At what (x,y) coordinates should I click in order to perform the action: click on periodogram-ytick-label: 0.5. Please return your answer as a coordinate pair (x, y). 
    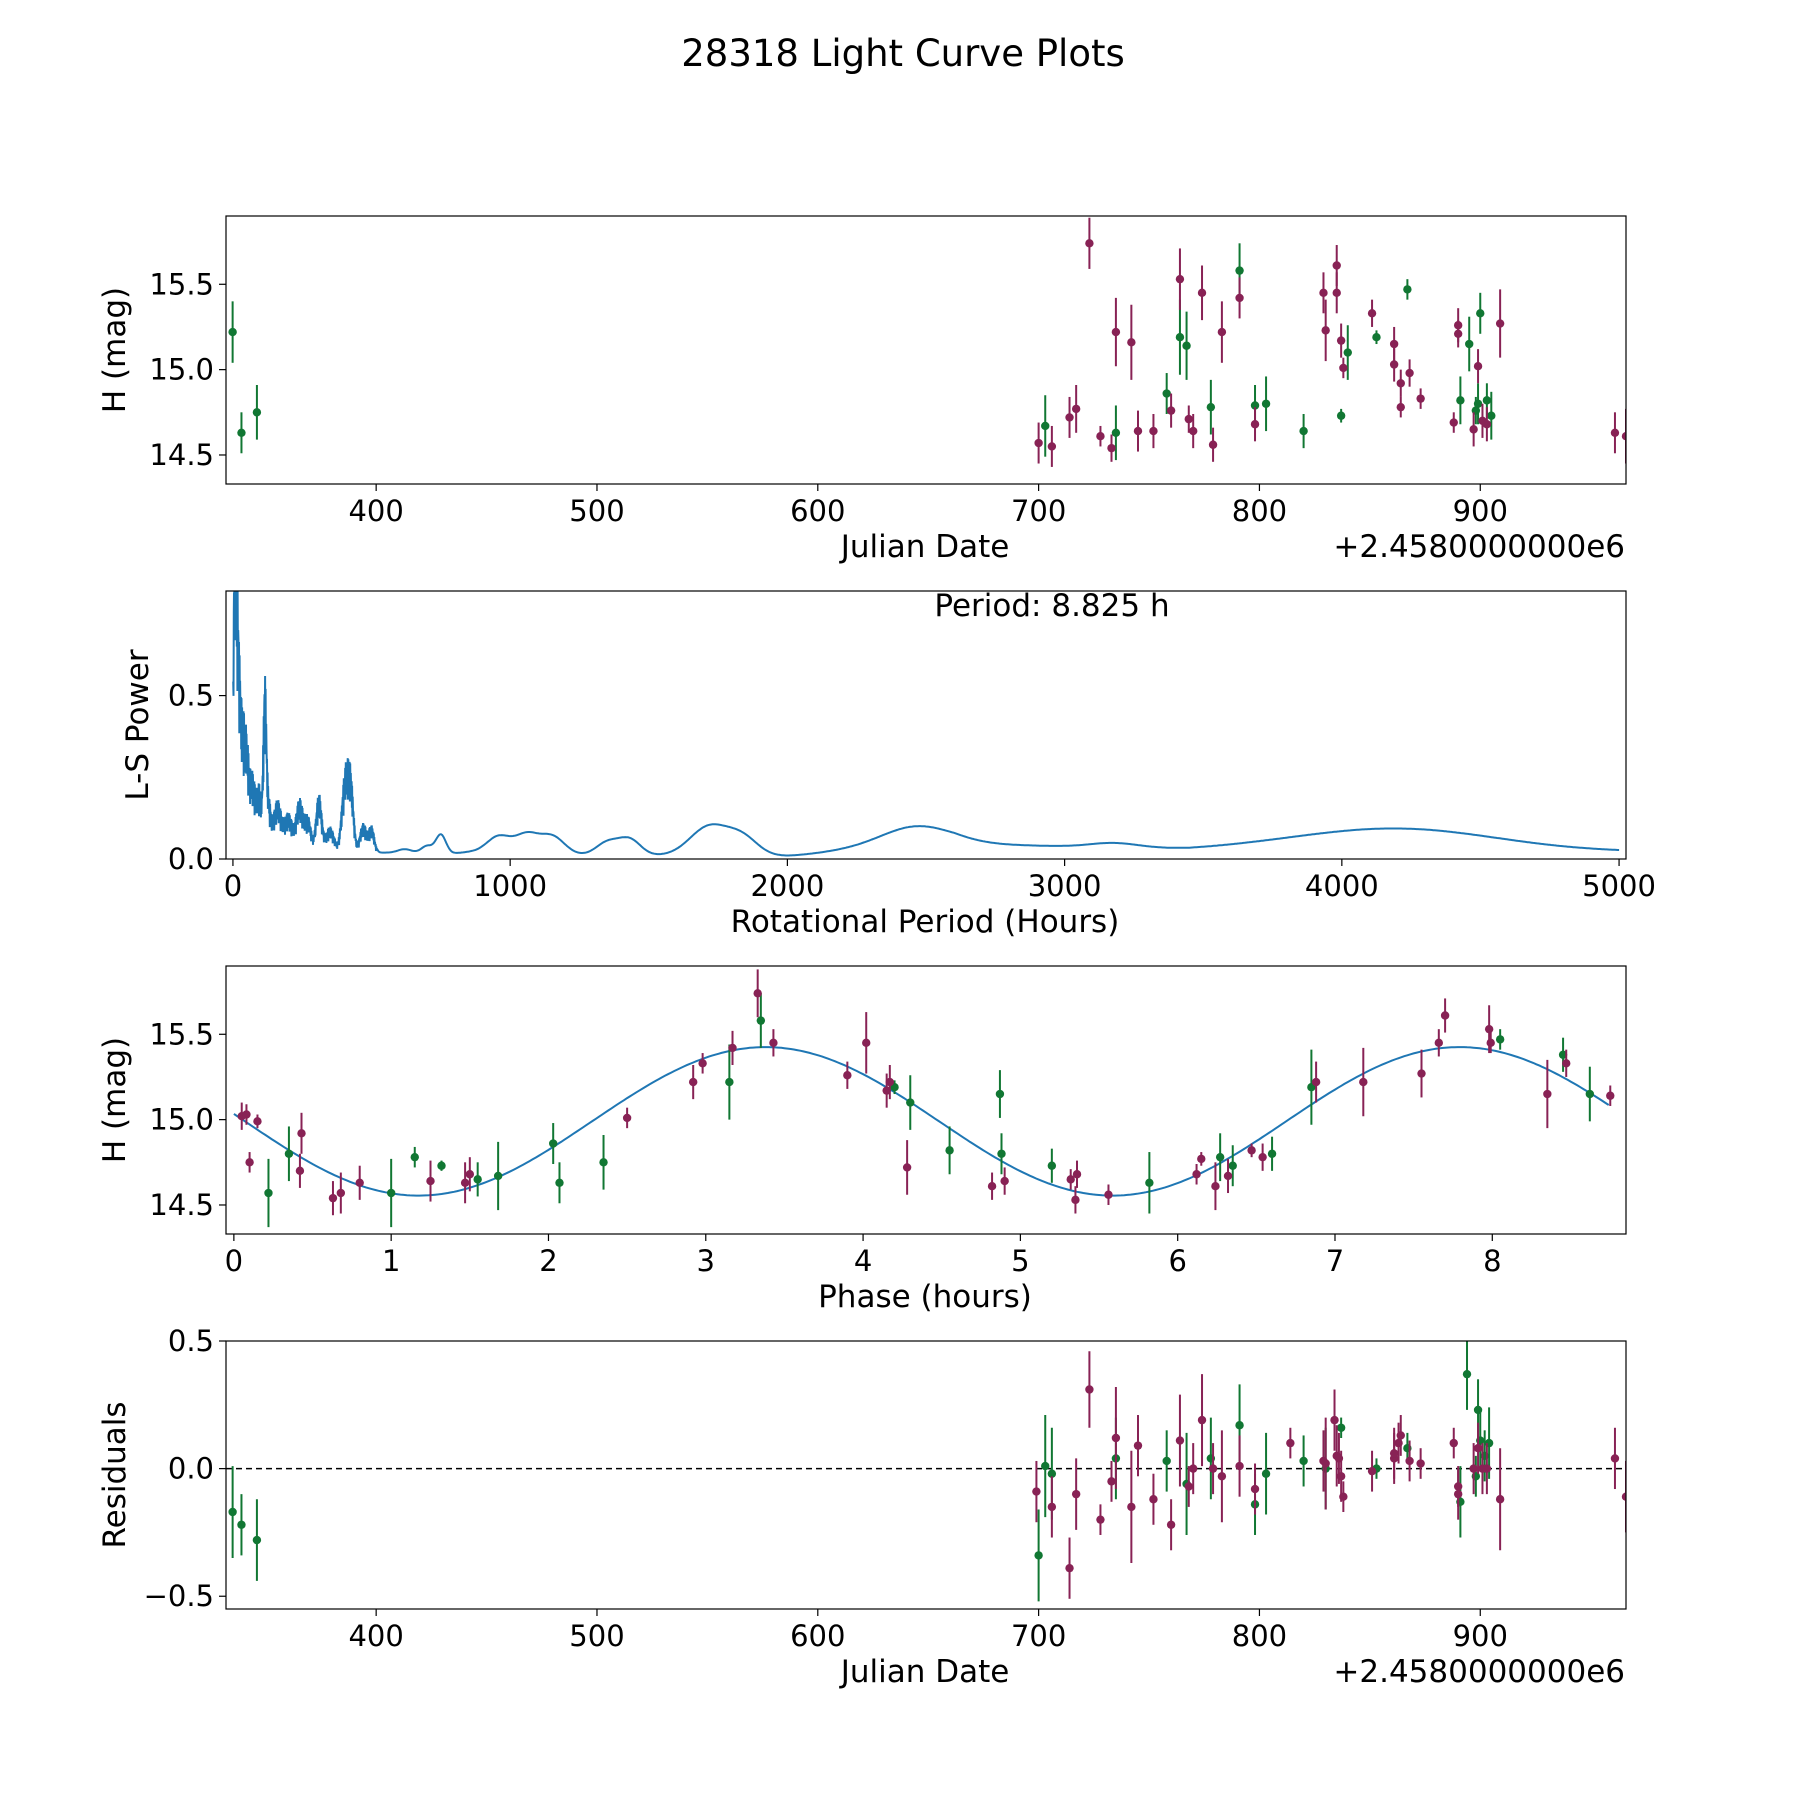
    Looking at the image, I should click on (191, 696).